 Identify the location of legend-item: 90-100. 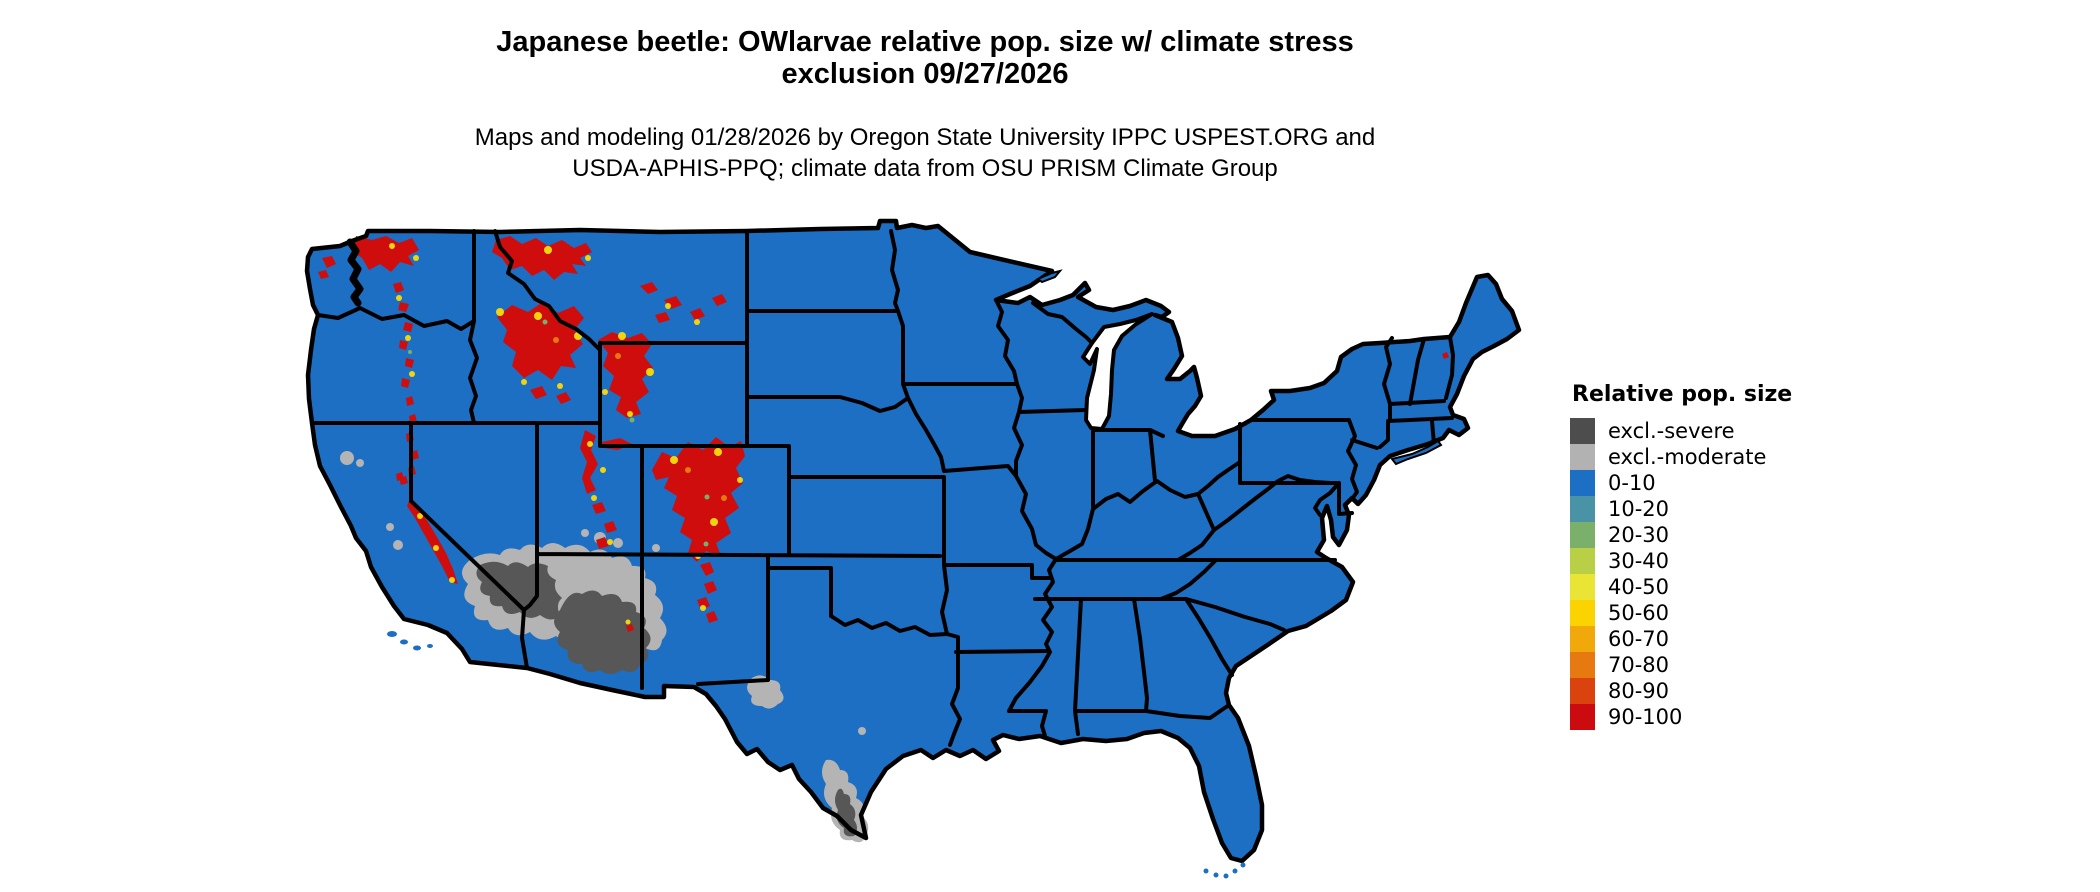
(1681, 717).